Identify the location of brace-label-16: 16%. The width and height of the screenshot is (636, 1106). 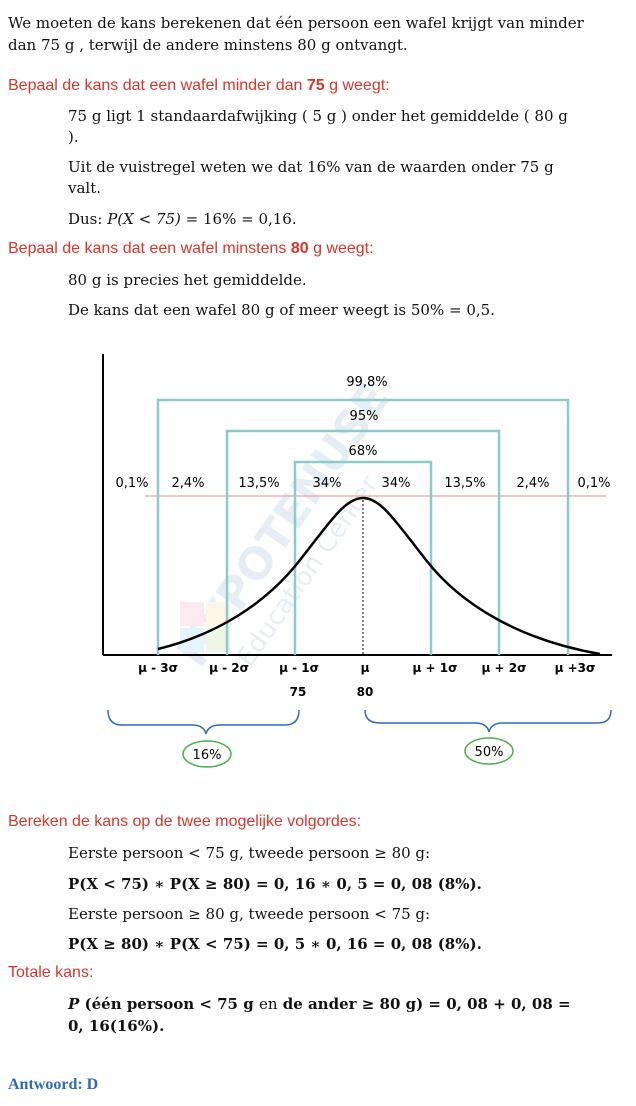
(207, 755).